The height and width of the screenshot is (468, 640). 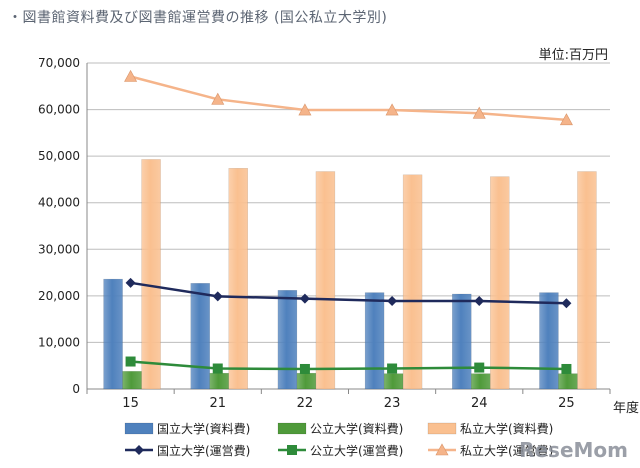 What do you see at coordinates (573, 450) in the screenshot?
I see `watermark-logo: ReseMom` at bounding box center [573, 450].